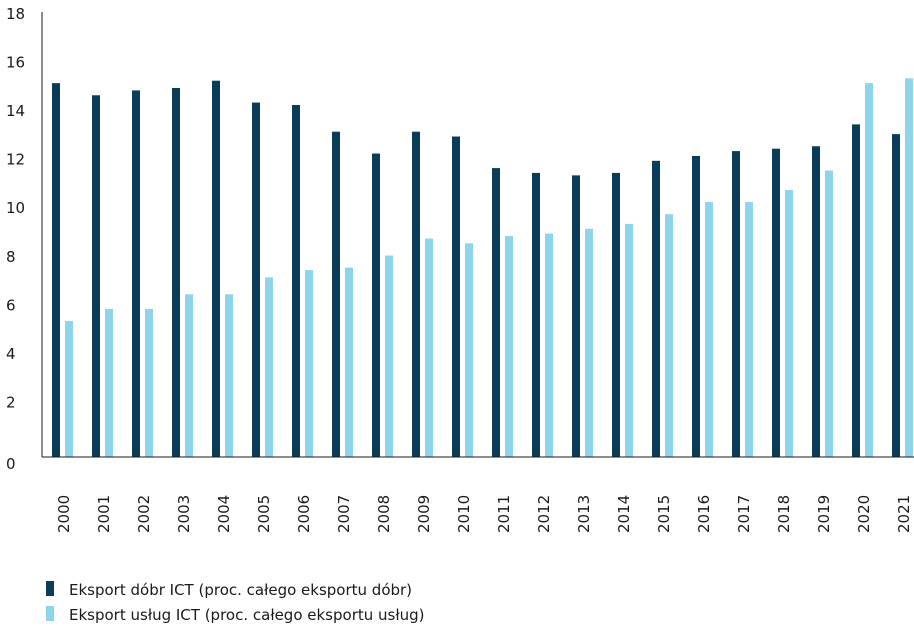 This screenshot has height=629, width=914. What do you see at coordinates (584, 514) in the screenshot?
I see `x-tick-label: 2013` at bounding box center [584, 514].